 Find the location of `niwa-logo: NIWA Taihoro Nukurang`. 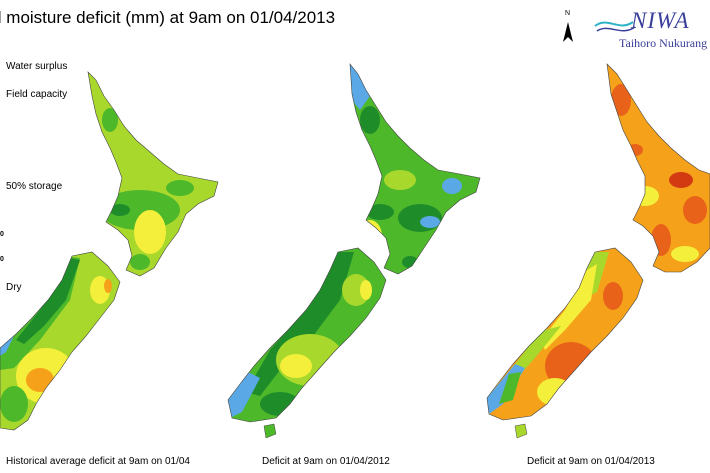

niwa-logo: NIWA Taihoro Nukurang is located at coordinates (651, 28).